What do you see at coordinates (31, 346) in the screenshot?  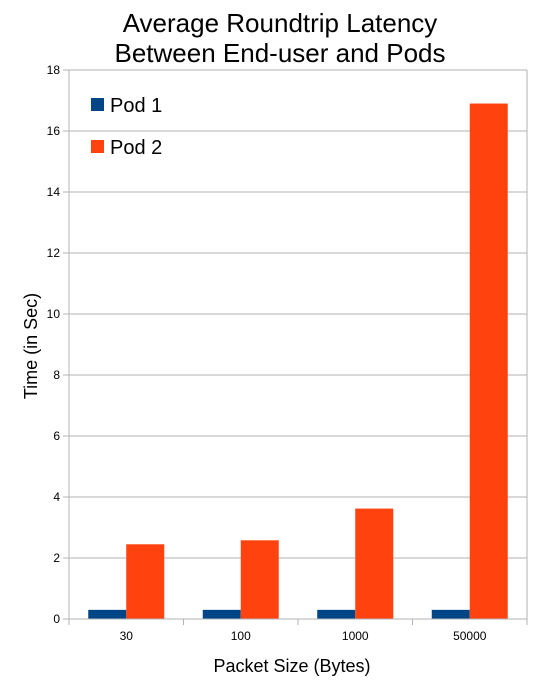 I see `y-axis-label: Time (in Sec)` at bounding box center [31, 346].